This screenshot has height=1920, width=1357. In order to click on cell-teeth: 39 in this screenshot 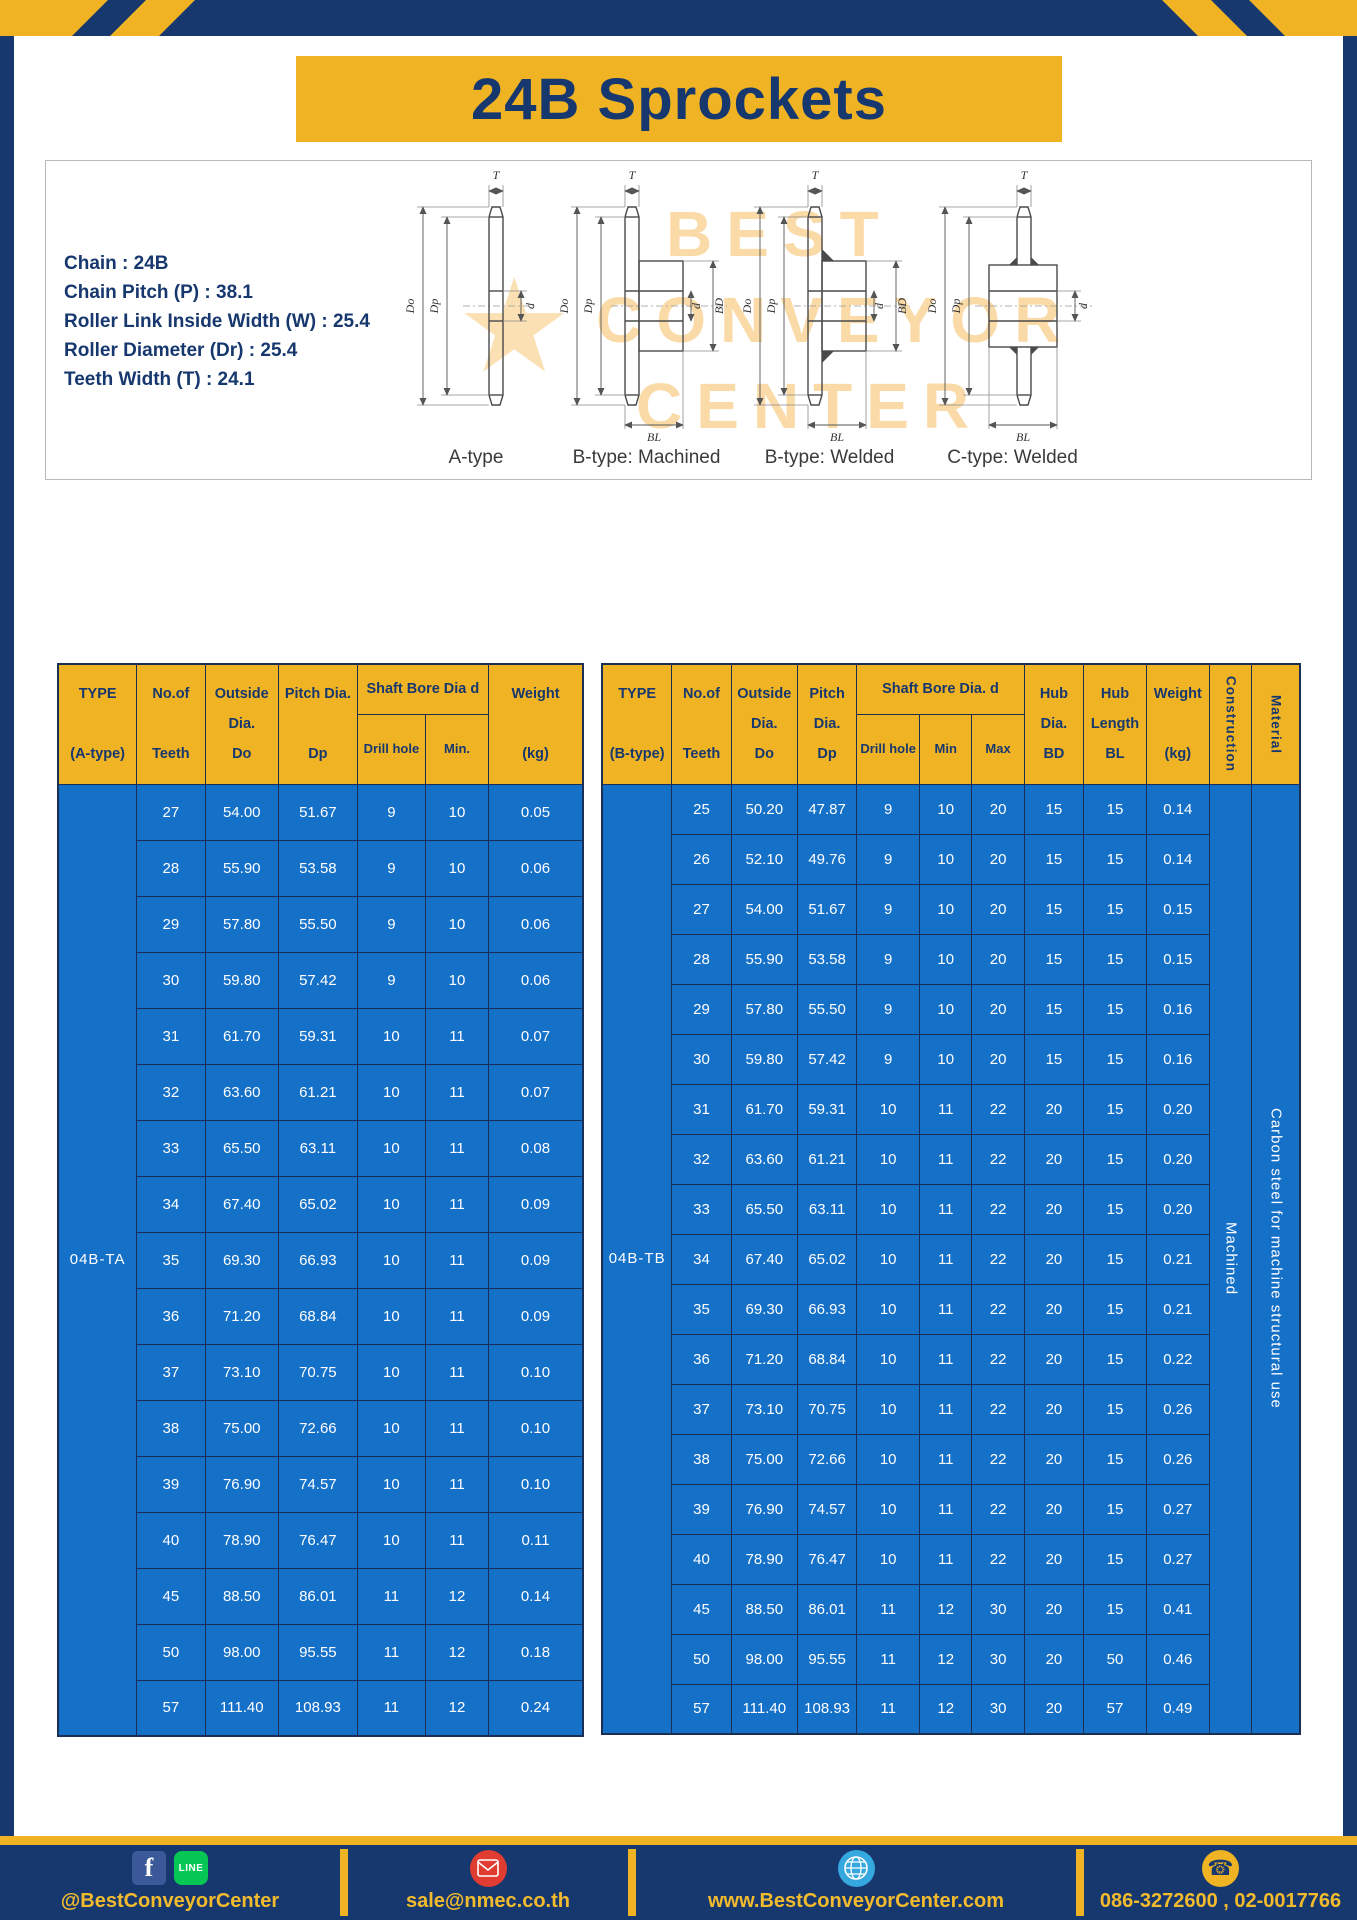, I will do `click(171, 1484)`.